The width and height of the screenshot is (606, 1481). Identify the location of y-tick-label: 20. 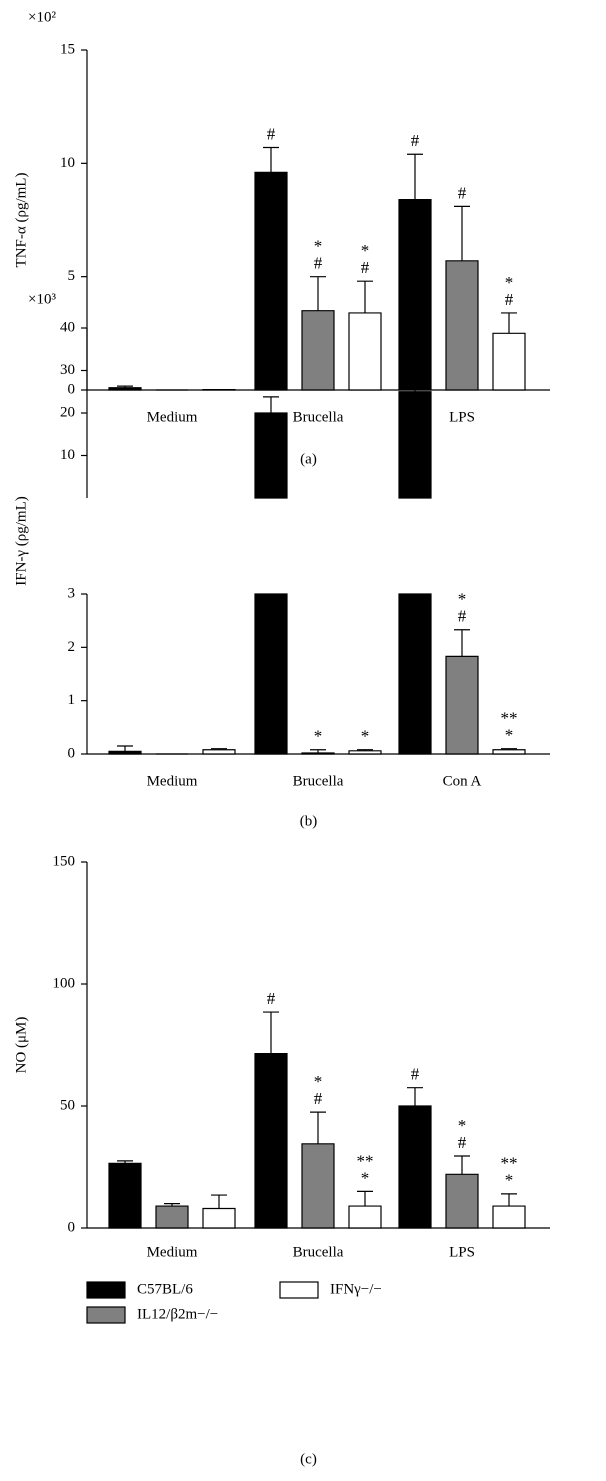
(67, 412).